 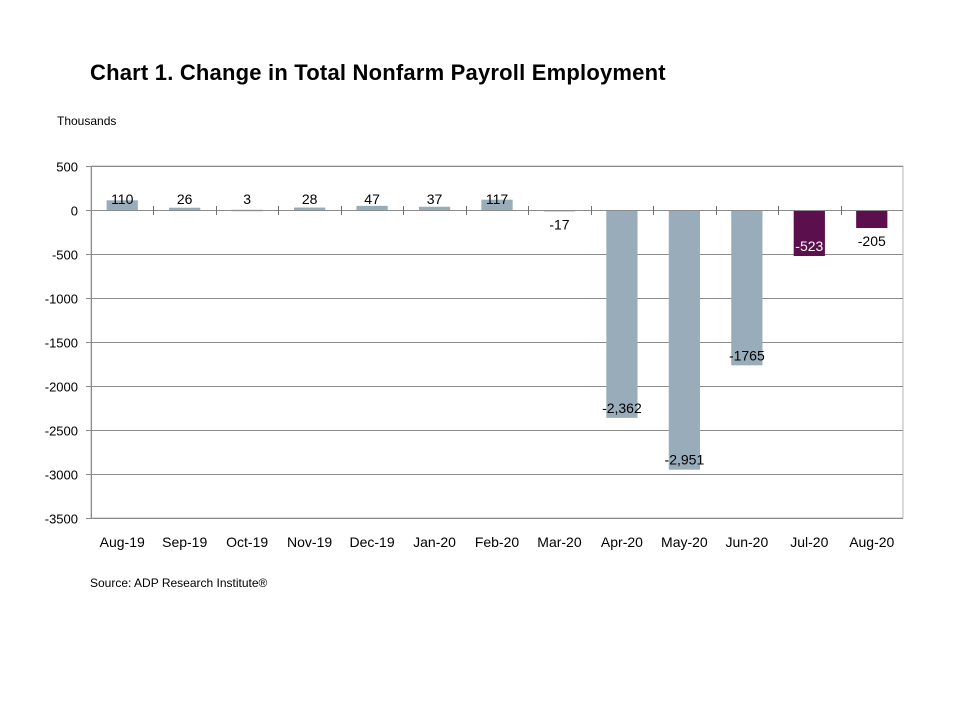 I want to click on data-label: -205, so click(x=872, y=241).